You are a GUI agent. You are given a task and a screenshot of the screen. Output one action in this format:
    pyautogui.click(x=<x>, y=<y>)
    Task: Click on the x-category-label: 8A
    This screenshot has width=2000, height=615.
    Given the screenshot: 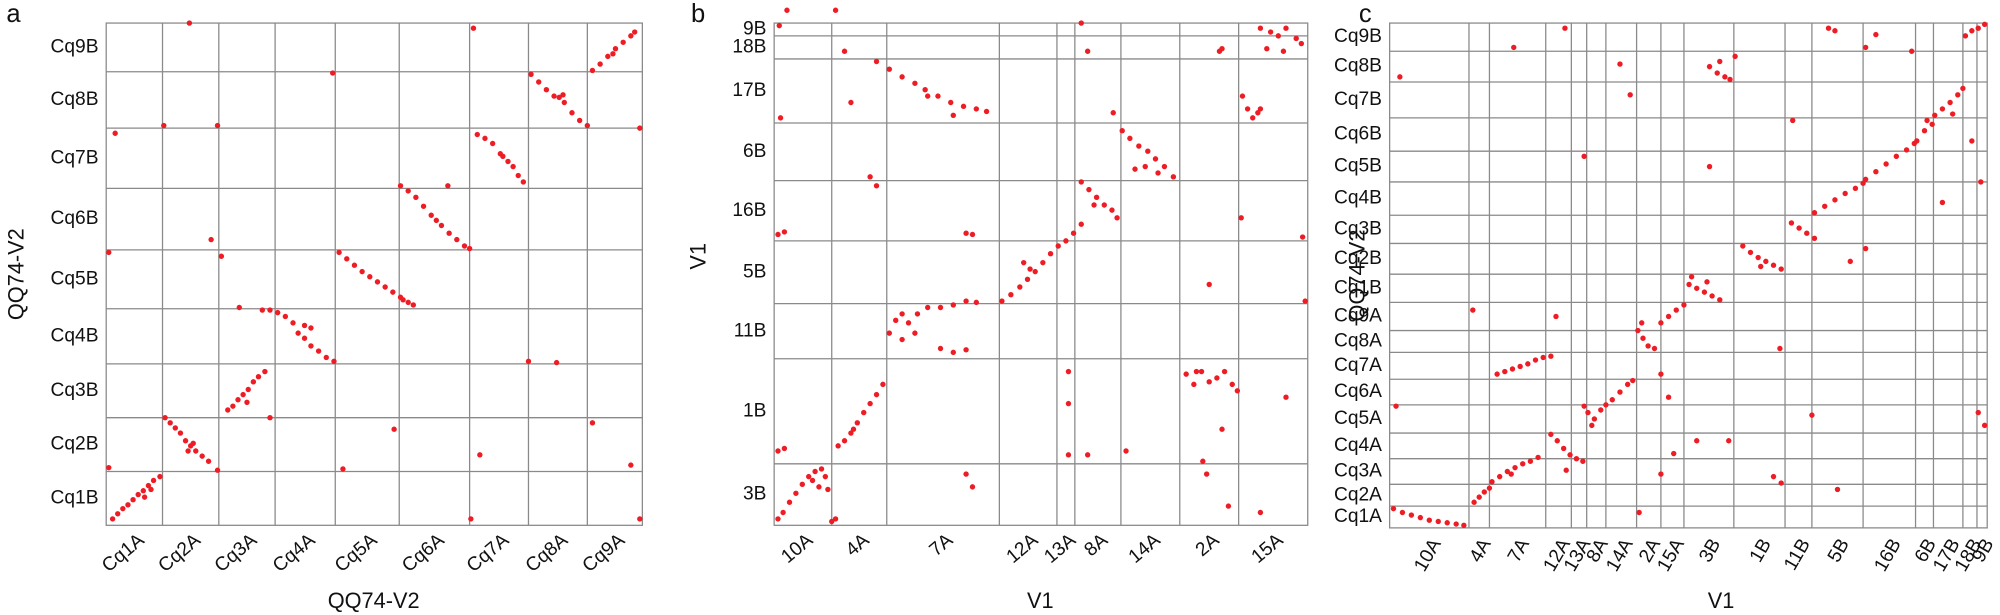 What is the action you would take?
    pyautogui.click(x=1097, y=545)
    